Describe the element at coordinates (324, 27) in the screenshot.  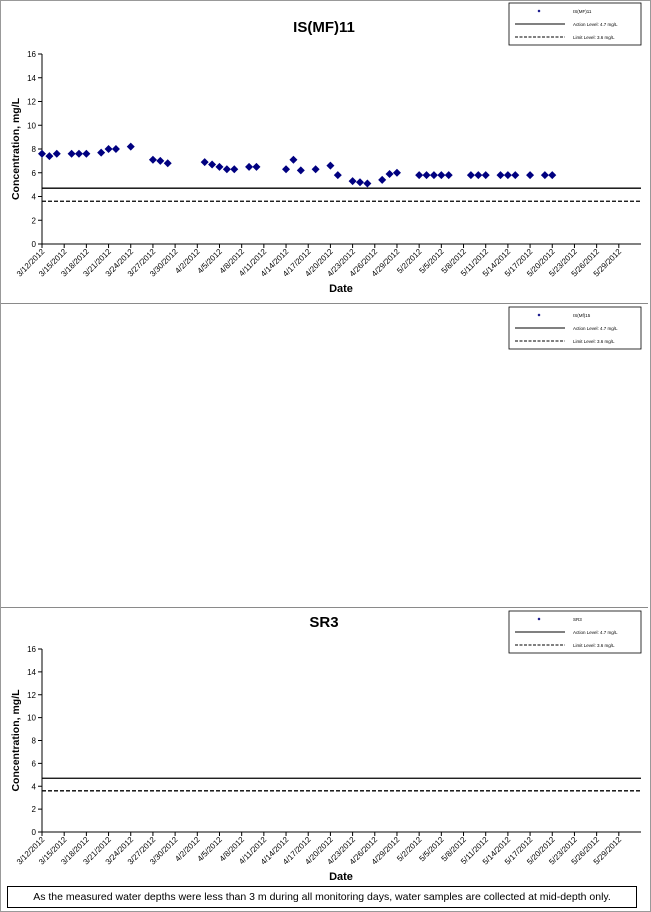
I see `chart-title: IS(MF)11` at that location.